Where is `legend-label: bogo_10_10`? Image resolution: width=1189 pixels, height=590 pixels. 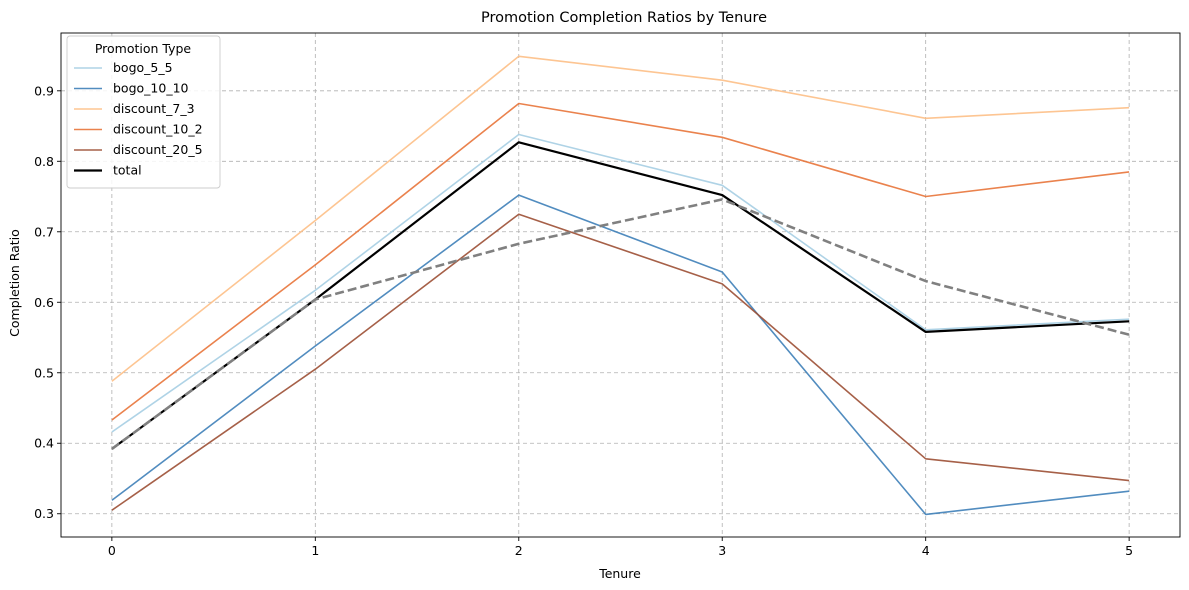 legend-label: bogo_10_10 is located at coordinates (151, 88).